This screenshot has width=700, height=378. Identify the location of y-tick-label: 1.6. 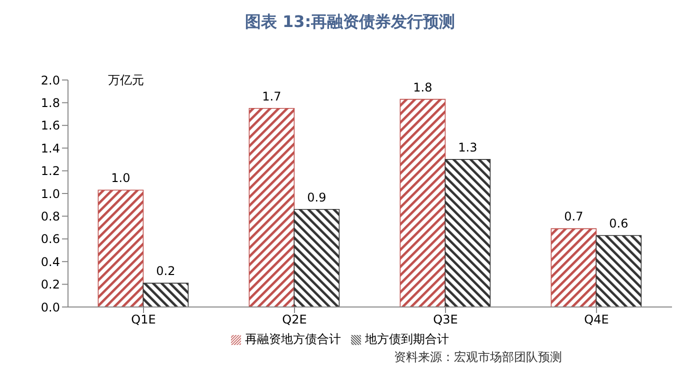
(50, 125).